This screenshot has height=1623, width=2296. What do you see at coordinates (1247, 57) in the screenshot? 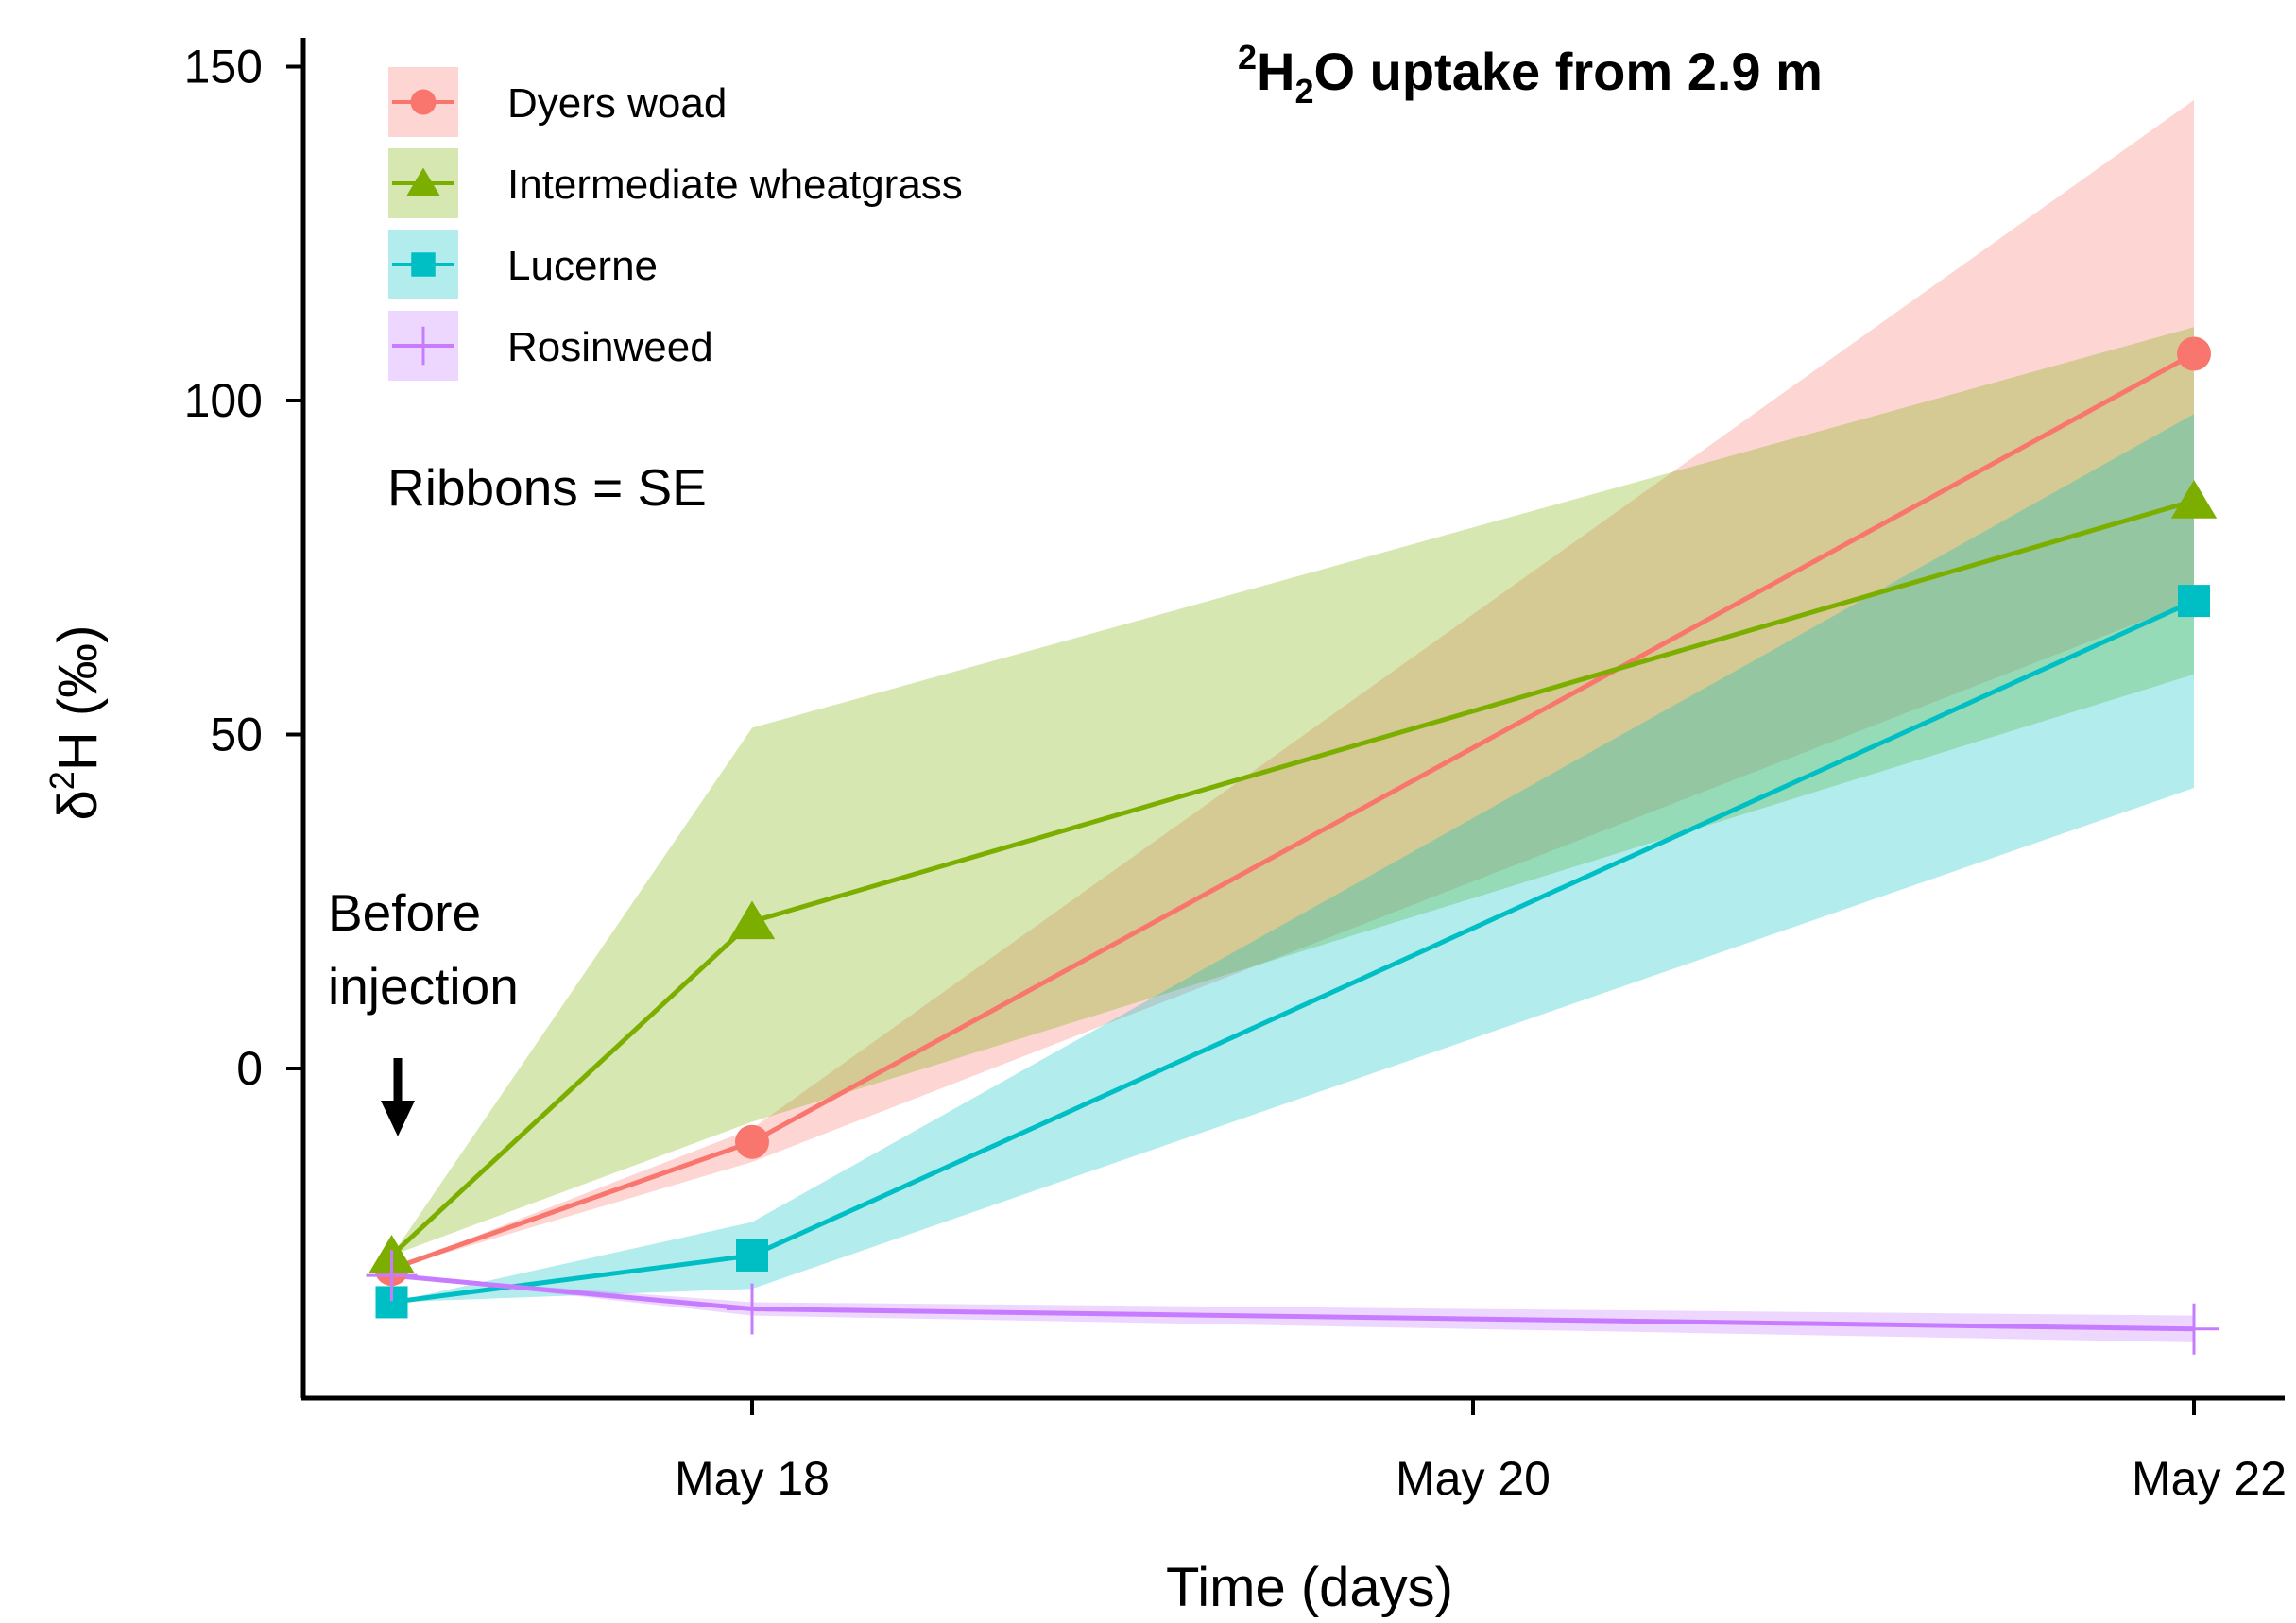
I see `chart-title-sup: 2` at bounding box center [1247, 57].